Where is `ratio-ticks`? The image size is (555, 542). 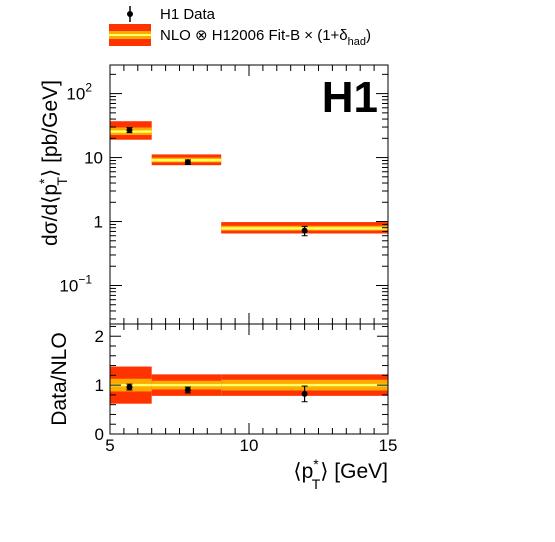 ratio-ticks is located at coordinates (249, 379).